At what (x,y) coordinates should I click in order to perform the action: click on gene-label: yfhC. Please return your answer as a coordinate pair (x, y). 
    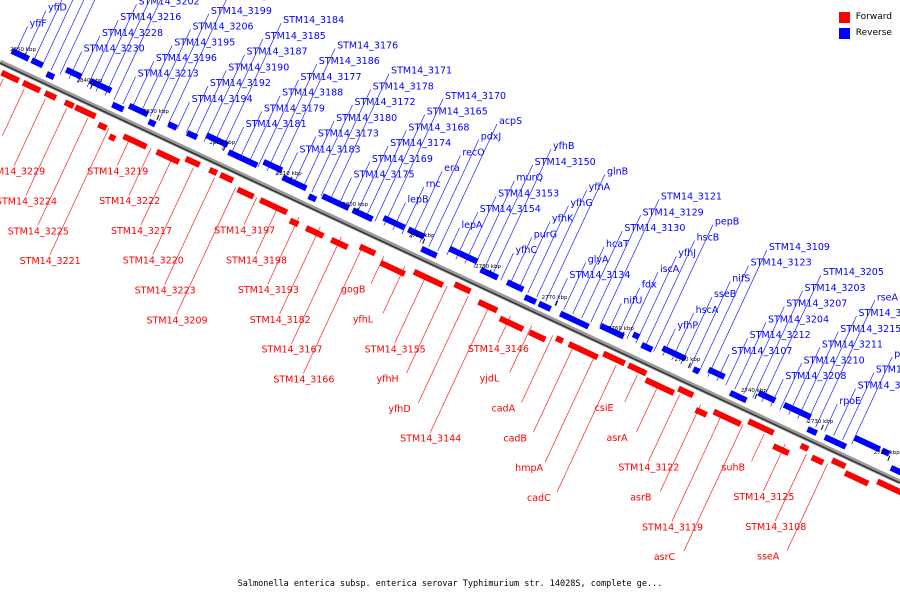
    Looking at the image, I should click on (526, 250).